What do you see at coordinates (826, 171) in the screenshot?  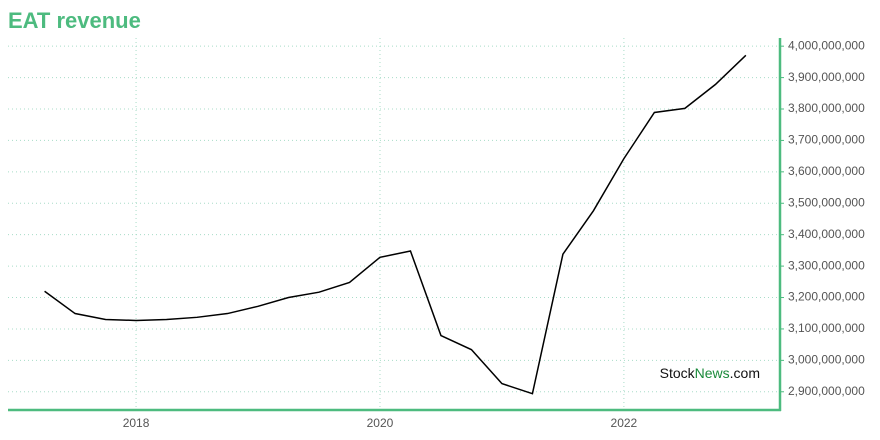 I see `y-tick-label: 3,600,000,000` at bounding box center [826, 171].